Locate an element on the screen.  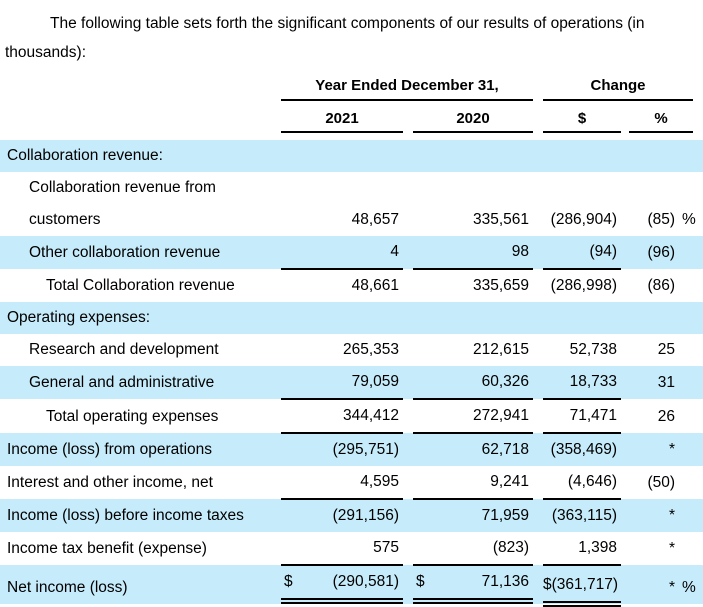
col-header-2020: 2020 is located at coordinates (473, 117).